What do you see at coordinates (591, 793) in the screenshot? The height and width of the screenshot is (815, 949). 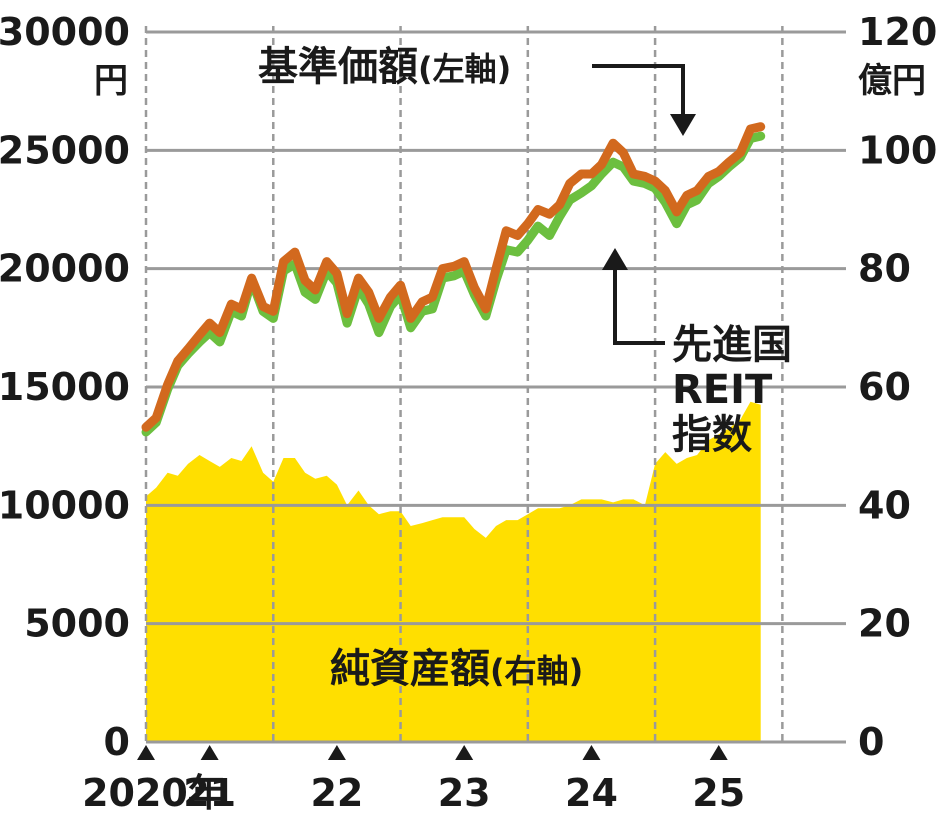 I see `x-tick-label: 24` at bounding box center [591, 793].